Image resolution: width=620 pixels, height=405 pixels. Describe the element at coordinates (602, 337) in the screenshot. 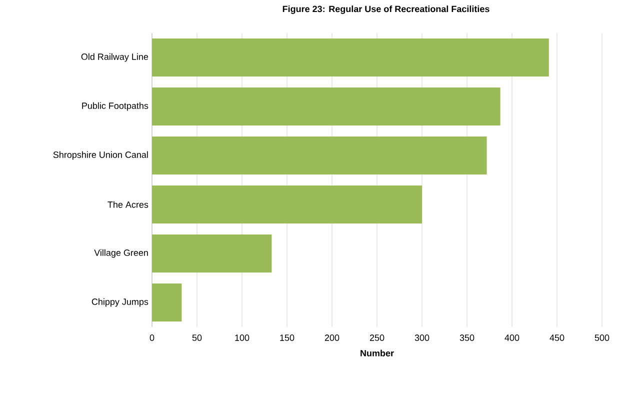

I see `x-tick-label: 500` at that location.